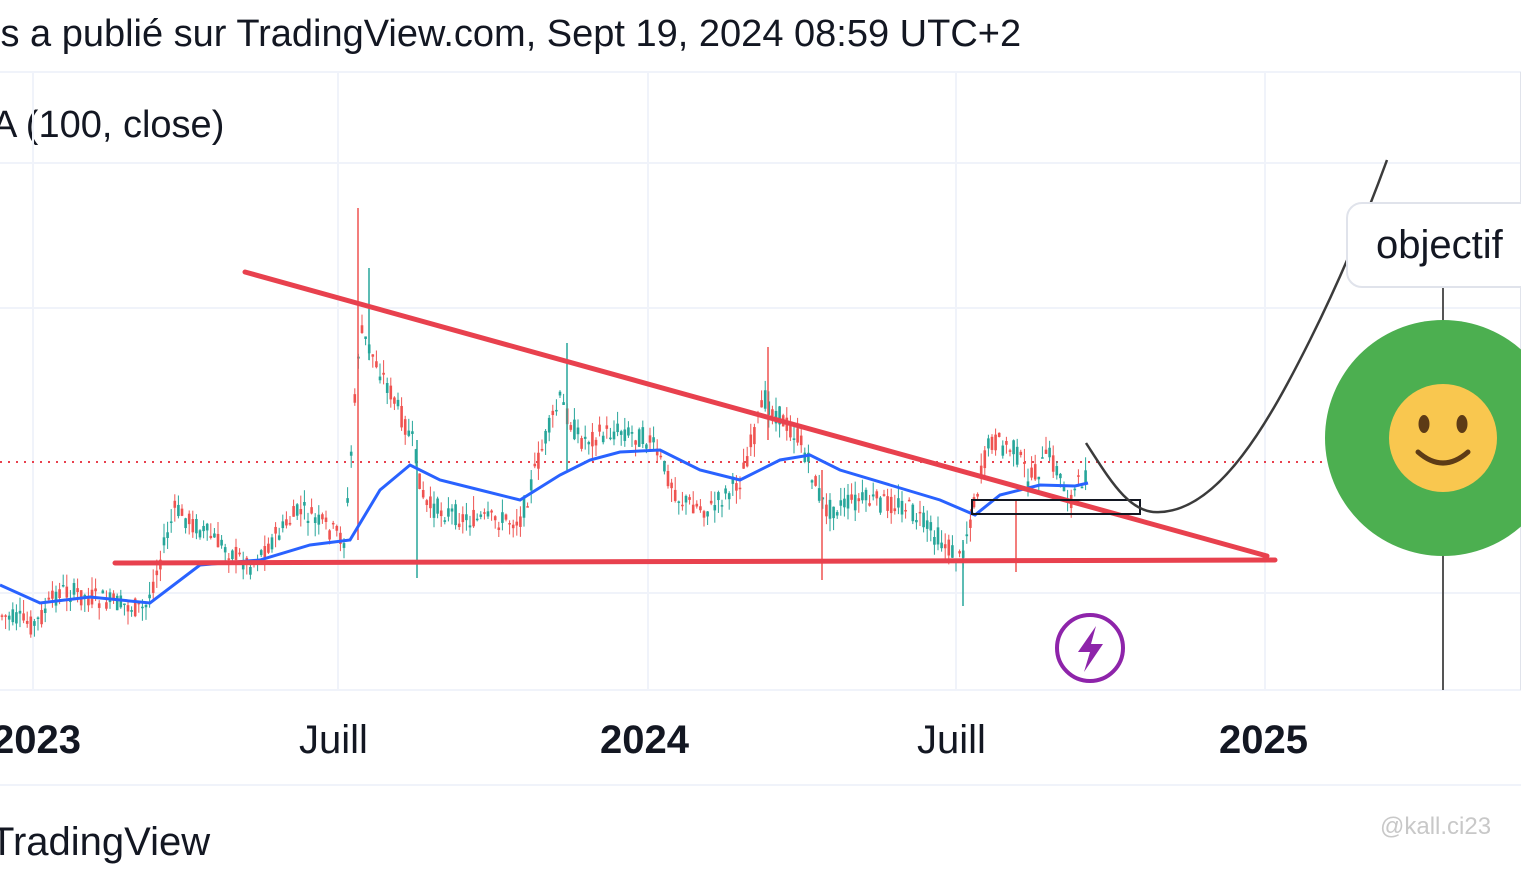 The height and width of the screenshot is (872, 1521). Describe the element at coordinates (1263, 740) in the screenshot. I see `x-tick-label: 2025` at that location.